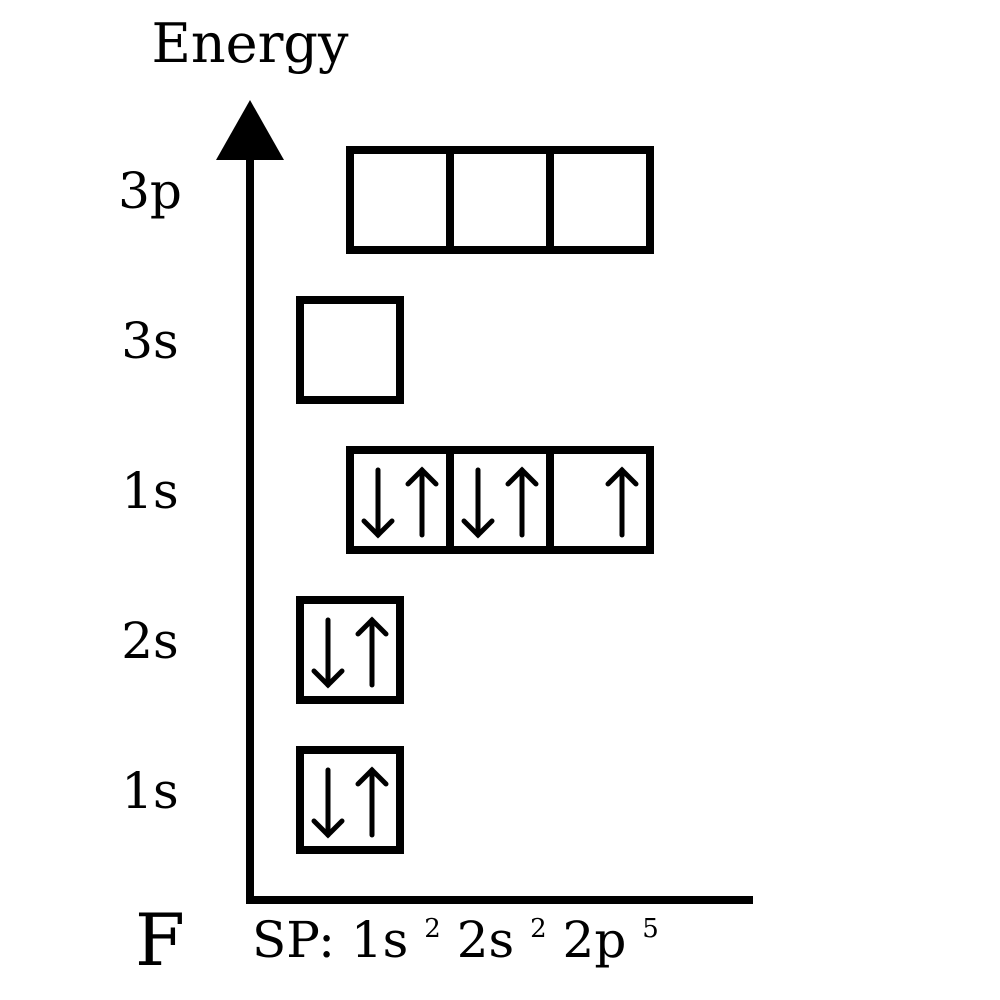 The width and height of the screenshot is (1000, 1000). Describe the element at coordinates (250, 130) in the screenshot. I see `energy-axis-arrowhead` at that location.